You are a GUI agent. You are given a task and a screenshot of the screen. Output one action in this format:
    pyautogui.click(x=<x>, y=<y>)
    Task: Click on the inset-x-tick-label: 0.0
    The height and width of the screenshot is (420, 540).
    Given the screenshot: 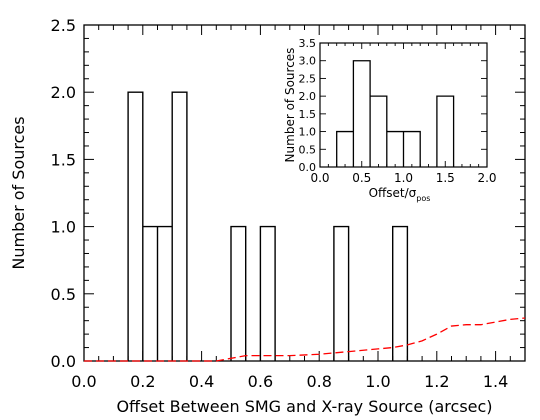 What is the action you would take?
    pyautogui.click(x=319, y=178)
    